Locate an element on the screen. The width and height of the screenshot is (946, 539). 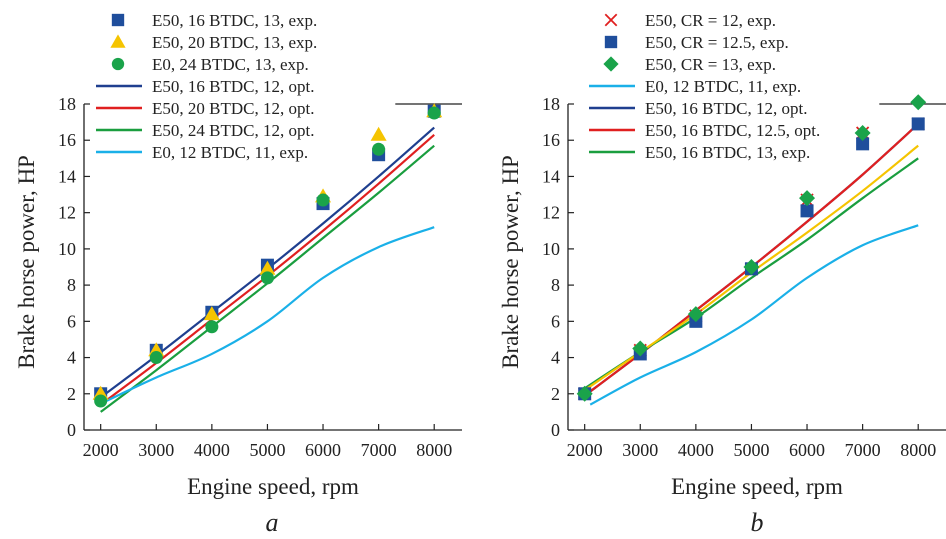
legend-swatch-triangle is located at coordinates (118, 41).